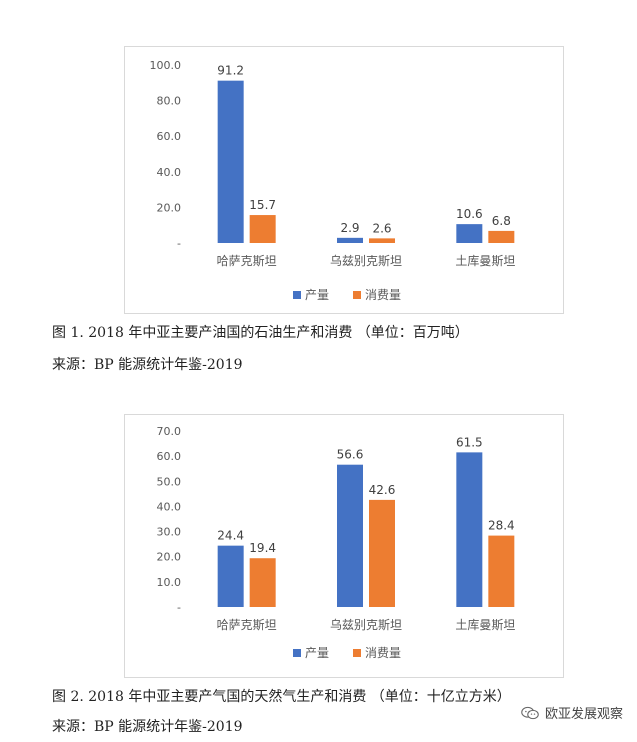 Image resolution: width=637 pixels, height=742 pixels. Describe the element at coordinates (147, 365) in the screenshot. I see `chart-1-source: 来源：BP 能源统计年鉴-2019` at that location.